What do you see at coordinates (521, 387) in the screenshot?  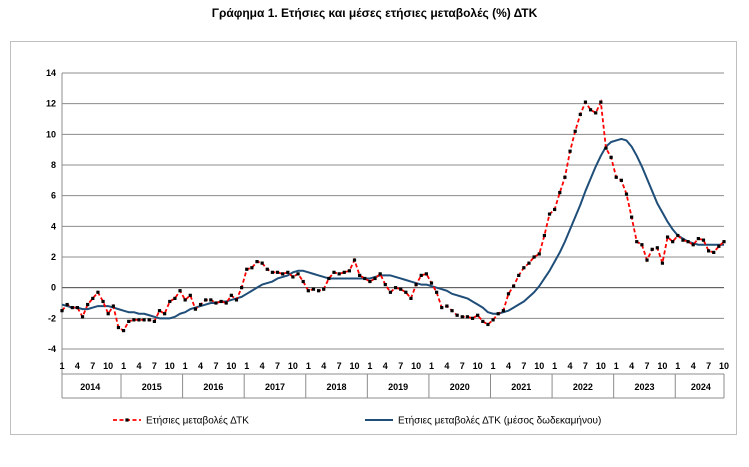 I see `x-tick-label-year: 2021` at bounding box center [521, 387].